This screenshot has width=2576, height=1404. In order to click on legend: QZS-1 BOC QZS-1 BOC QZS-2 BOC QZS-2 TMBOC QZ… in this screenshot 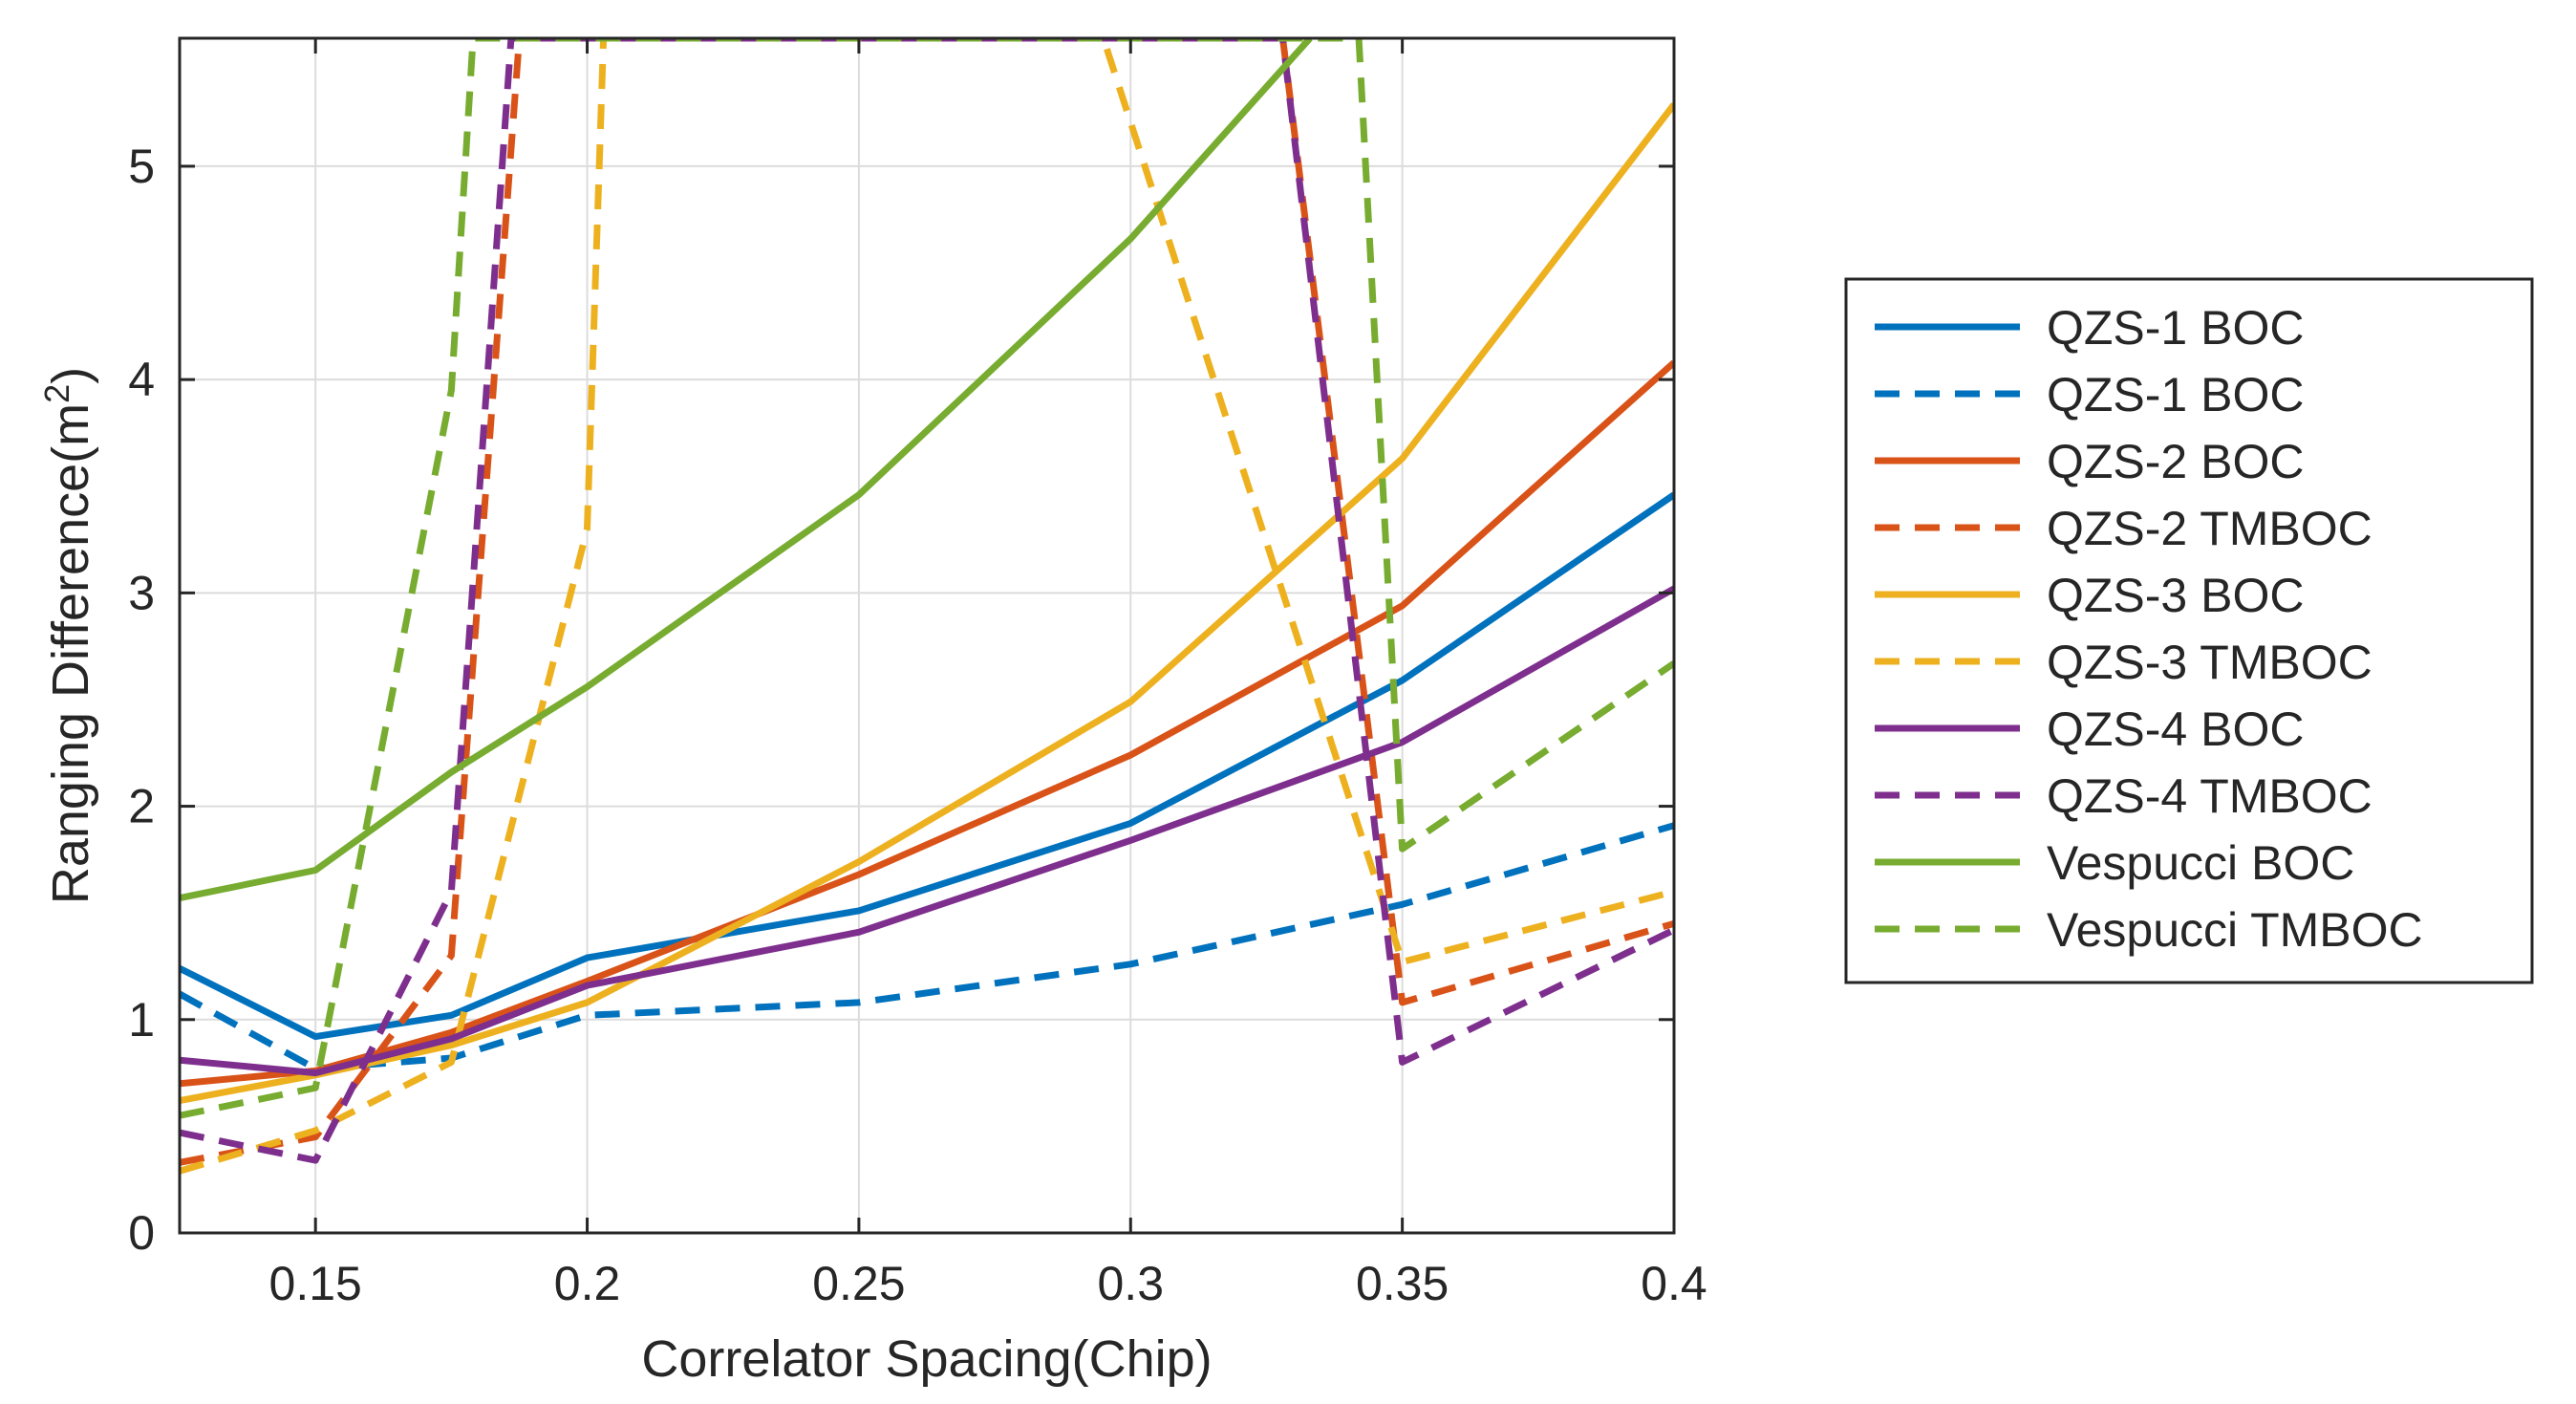, I will do `click(2189, 630)`.